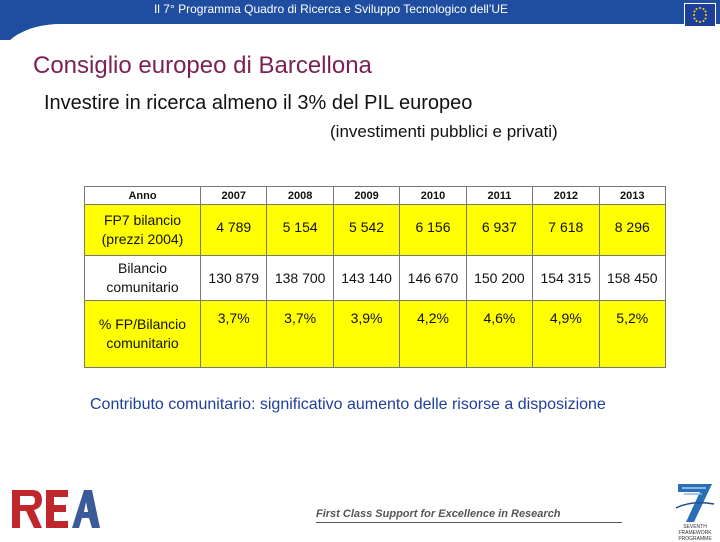  I want to click on table-cell: 5 542, so click(366, 230).